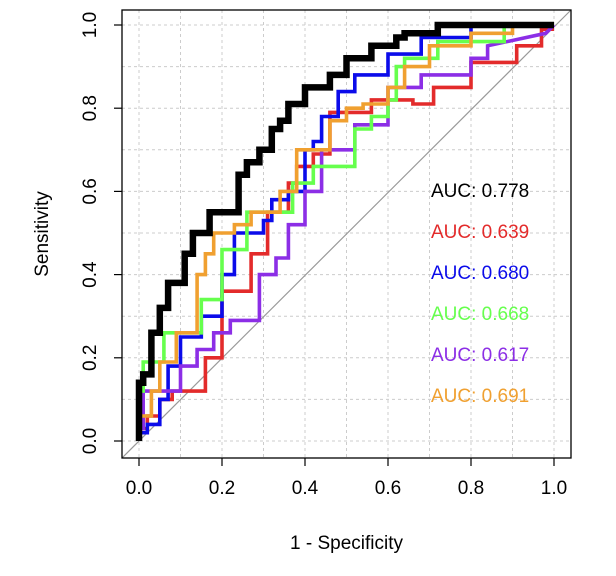  Describe the element at coordinates (90, 108) in the screenshot. I see `y-tick-label: 0.8` at that location.